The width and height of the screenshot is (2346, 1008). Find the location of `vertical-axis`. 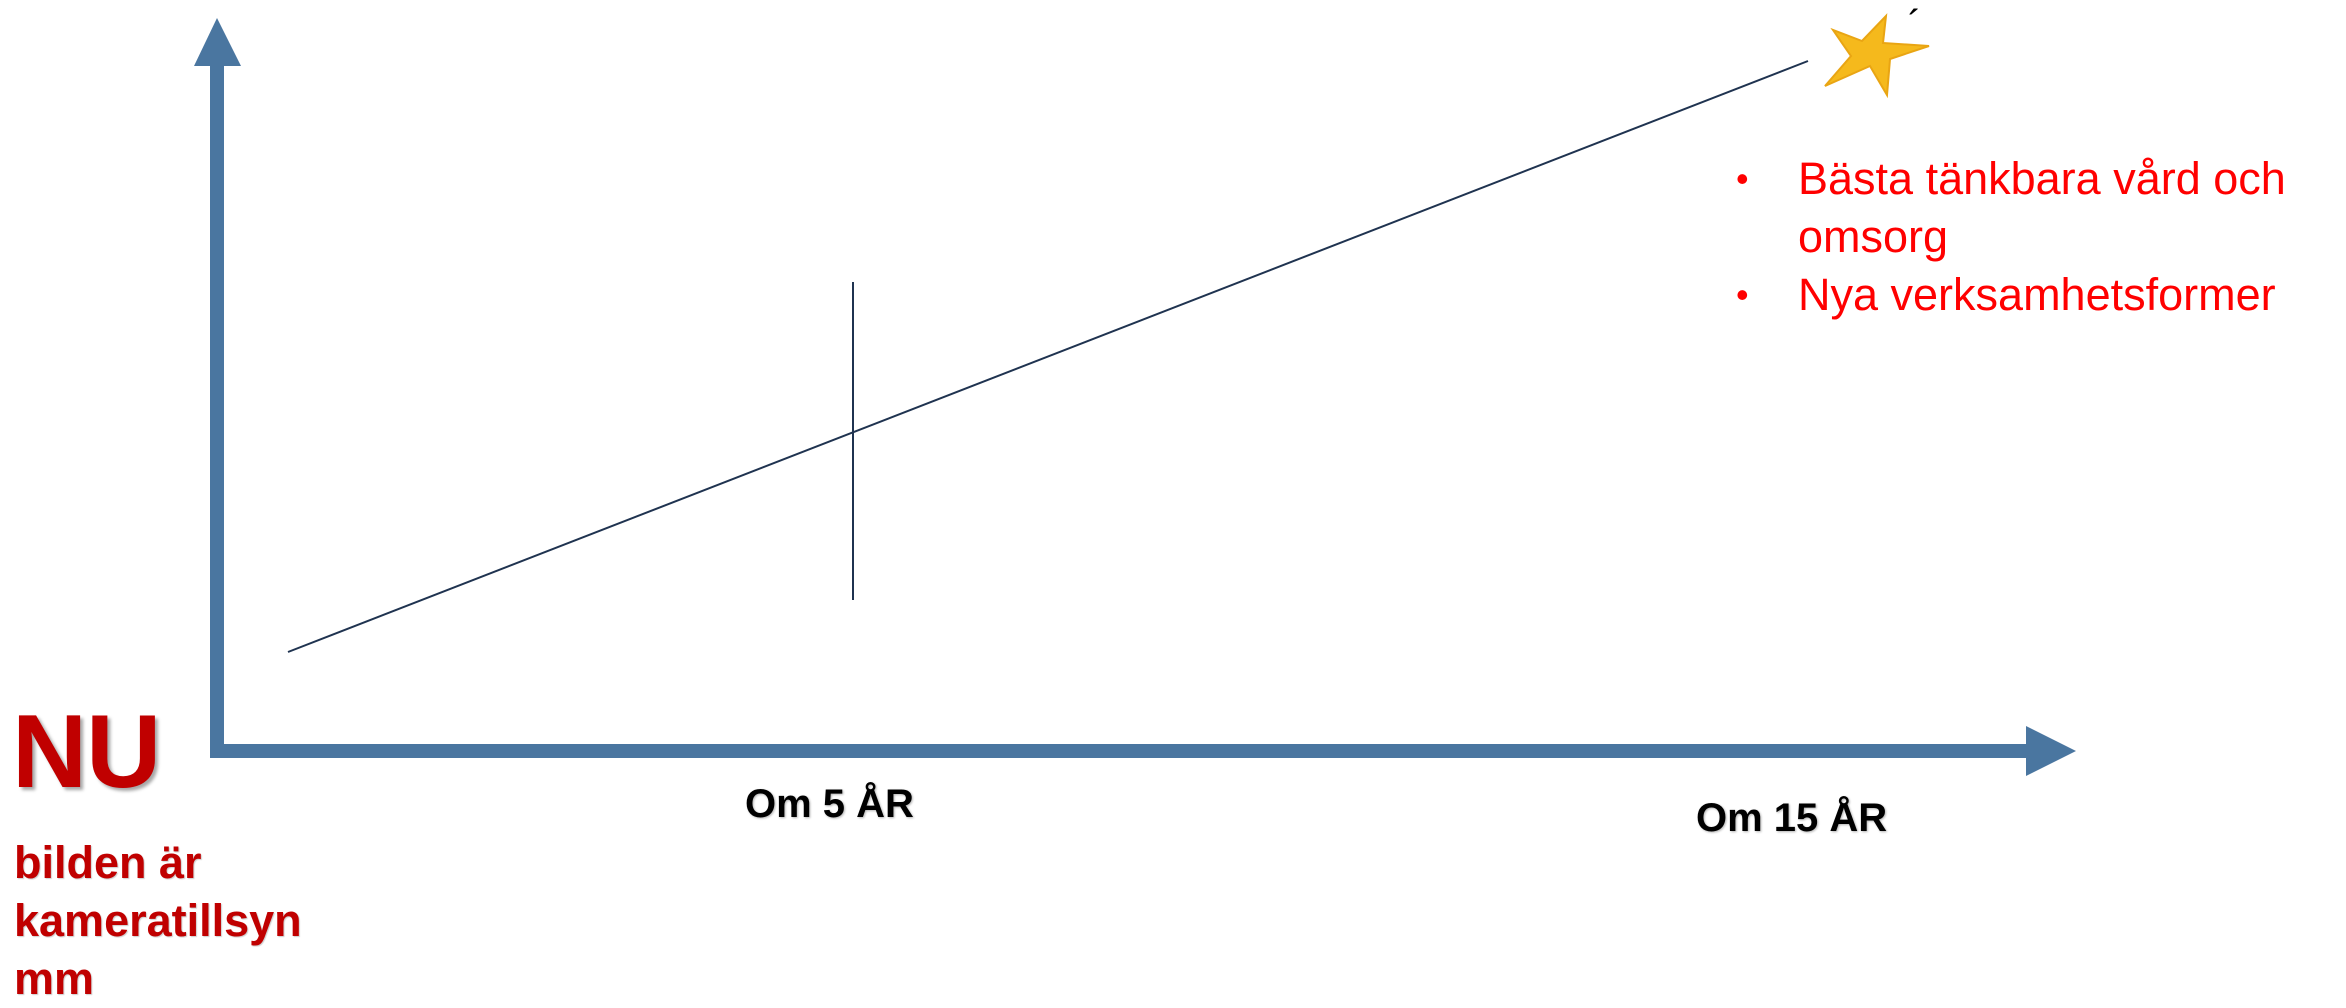

vertical-axis is located at coordinates (217, 410).